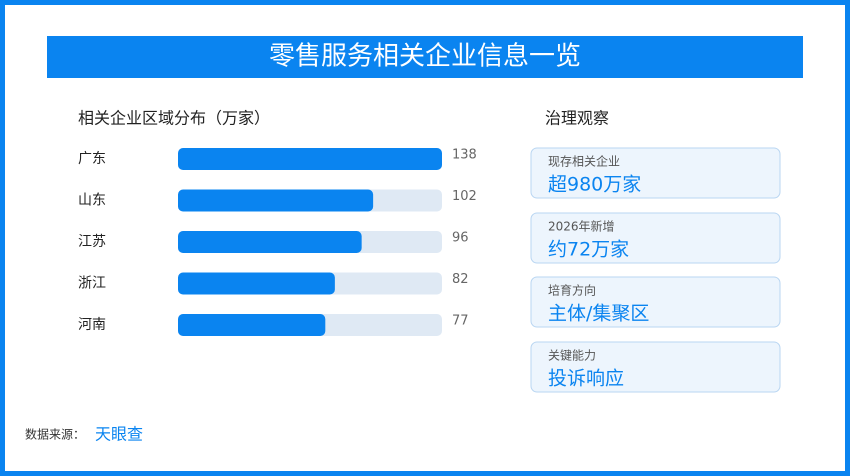 This screenshot has height=476, width=850. What do you see at coordinates (586, 379) in the screenshot?
I see `card-value: 投诉响应` at bounding box center [586, 379].